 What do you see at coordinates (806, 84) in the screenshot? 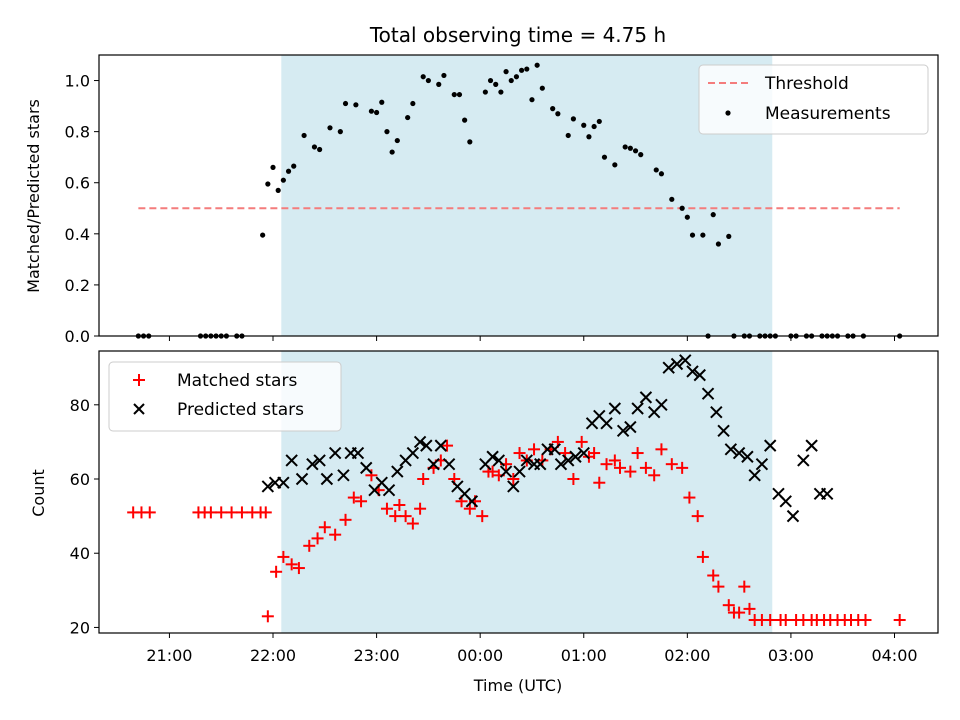
I see `legend-threshold-label: Threshold` at bounding box center [806, 84].